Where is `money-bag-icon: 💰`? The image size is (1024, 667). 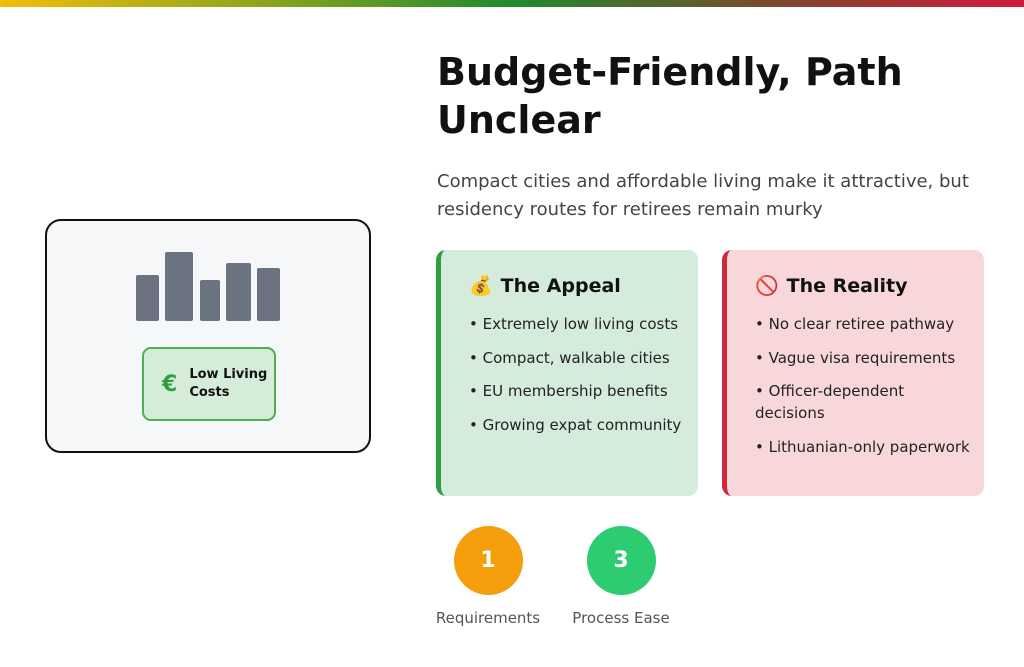
money-bag-icon: 💰 is located at coordinates (481, 286).